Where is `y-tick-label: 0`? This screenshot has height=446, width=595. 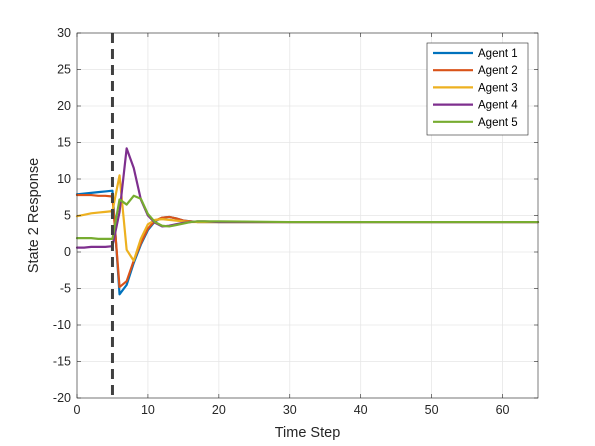 y-tick-label: 0 is located at coordinates (67, 252).